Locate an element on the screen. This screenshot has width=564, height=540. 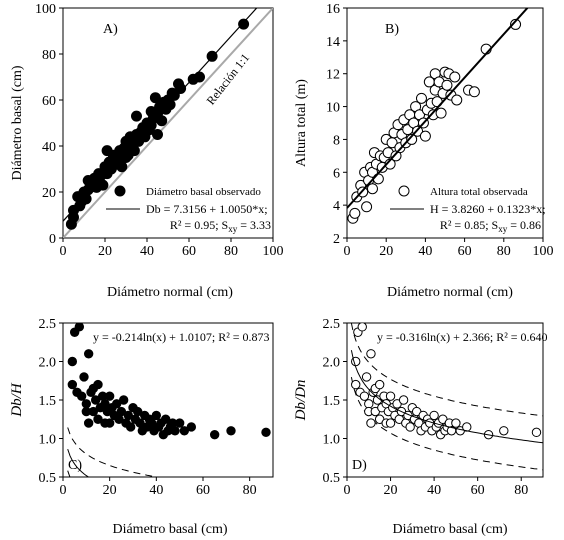
xaxis-title-right-bottom: Diámetro basal (cm) is located at coordinates (449, 529).